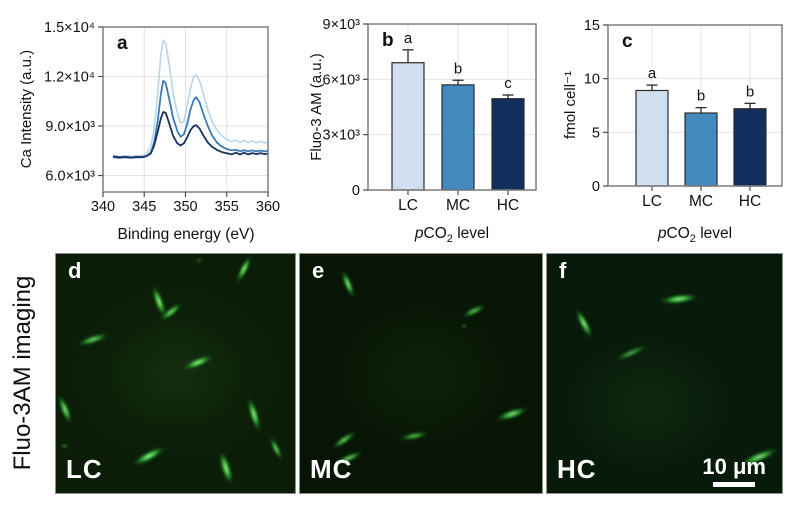 The image size is (800, 511). Describe the element at coordinates (144, 207) in the screenshot. I see `svg-text: 345` at that location.